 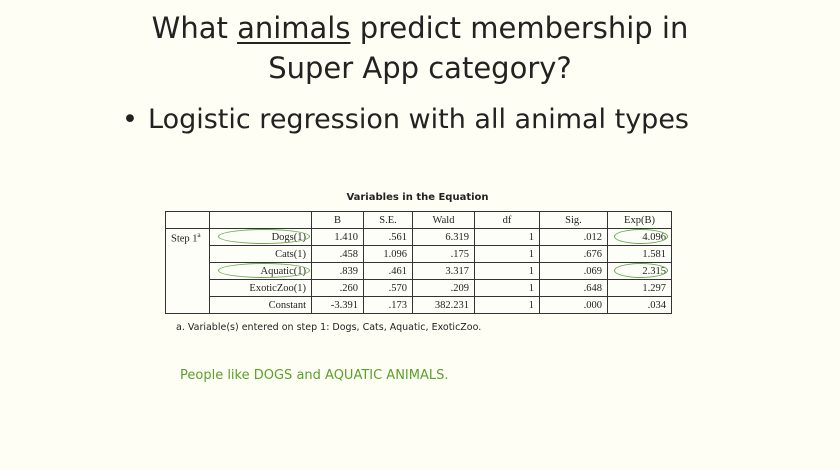 I want to click on title-word-animals: animals, so click(x=294, y=28).